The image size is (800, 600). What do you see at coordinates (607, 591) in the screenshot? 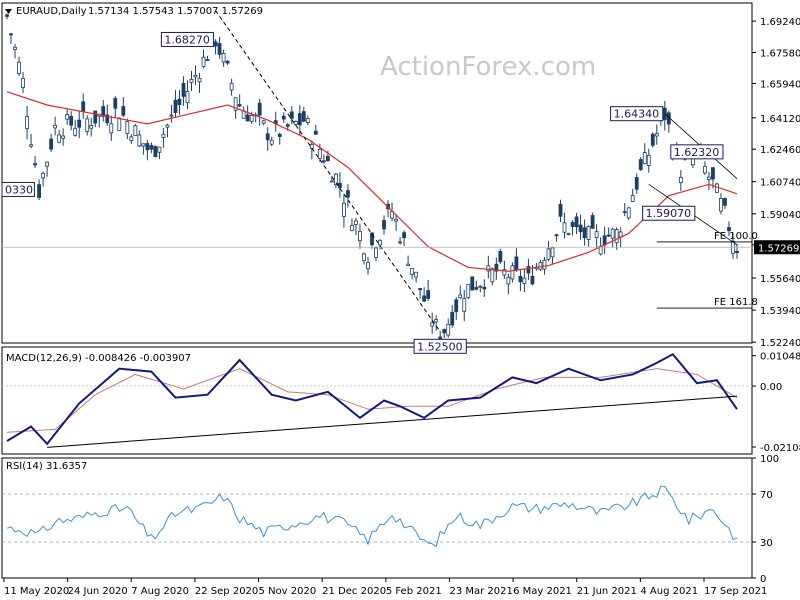
I see `x-tick-label: 21 Jun 2021` at bounding box center [607, 591].